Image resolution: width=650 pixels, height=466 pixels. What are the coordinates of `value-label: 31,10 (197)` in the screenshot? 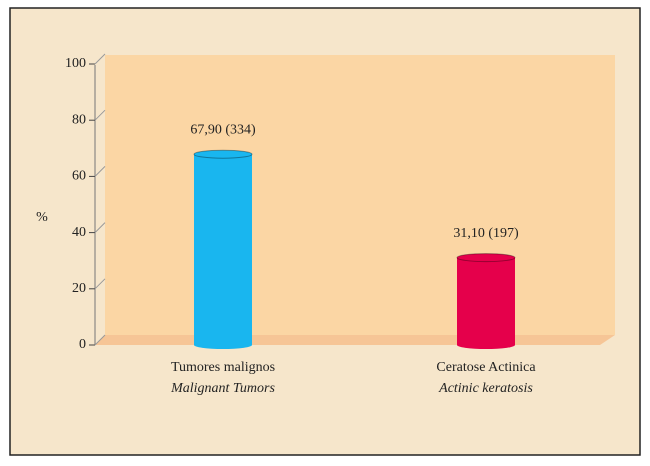 It's located at (486, 233).